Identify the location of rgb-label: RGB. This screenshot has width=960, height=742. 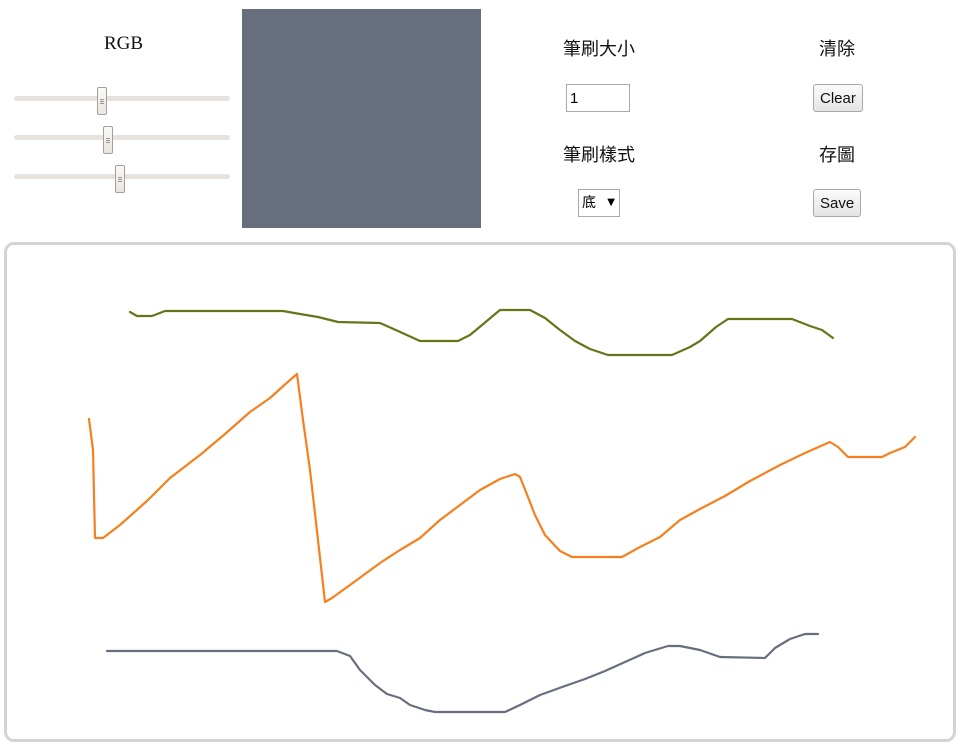
(124, 43).